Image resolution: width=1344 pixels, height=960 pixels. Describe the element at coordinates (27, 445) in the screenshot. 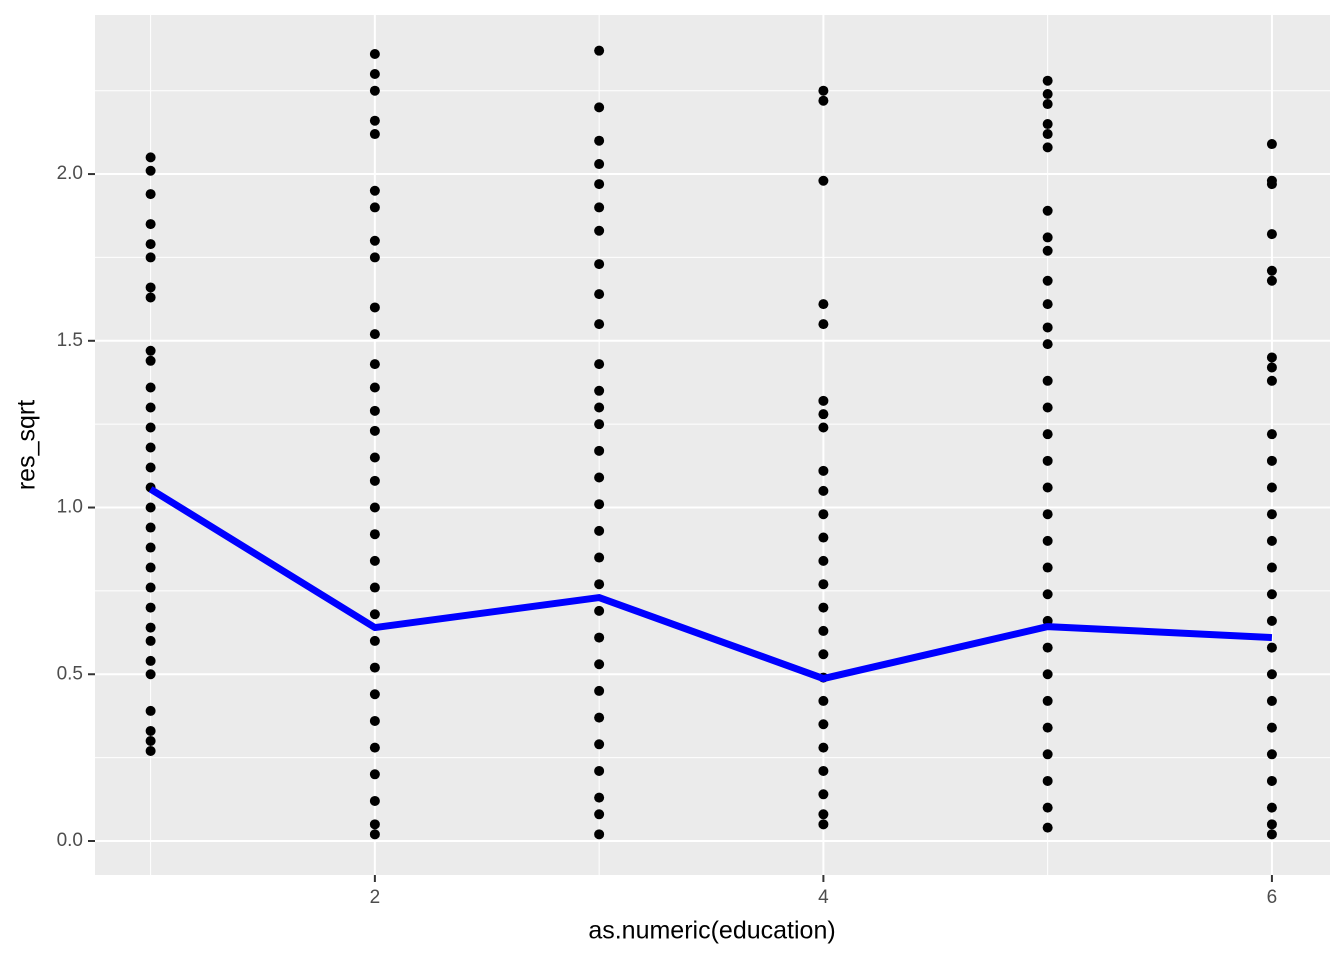

I see `y-axis-title: res_sqrt` at that location.